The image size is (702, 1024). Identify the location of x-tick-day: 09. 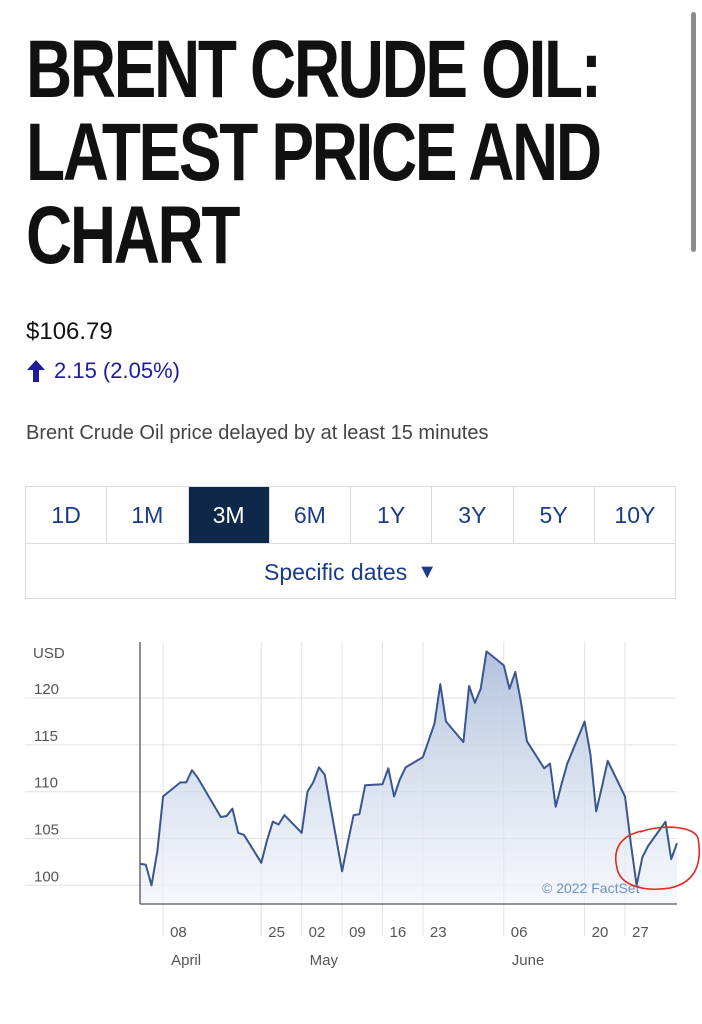
(357, 932).